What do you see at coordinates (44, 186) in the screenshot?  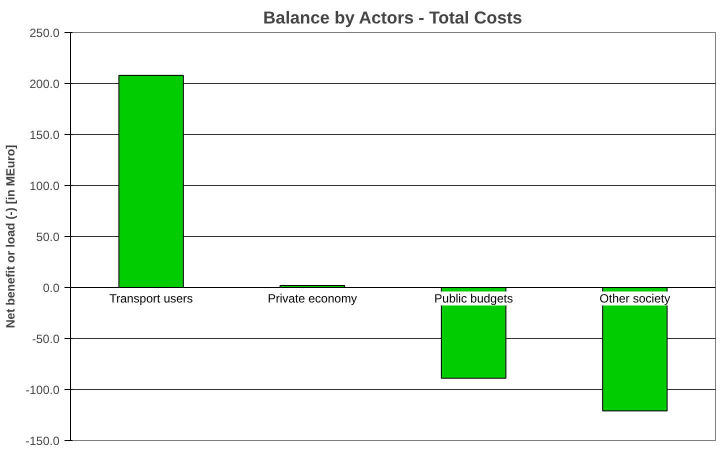 I see `y-tick-label: 100.0` at bounding box center [44, 186].